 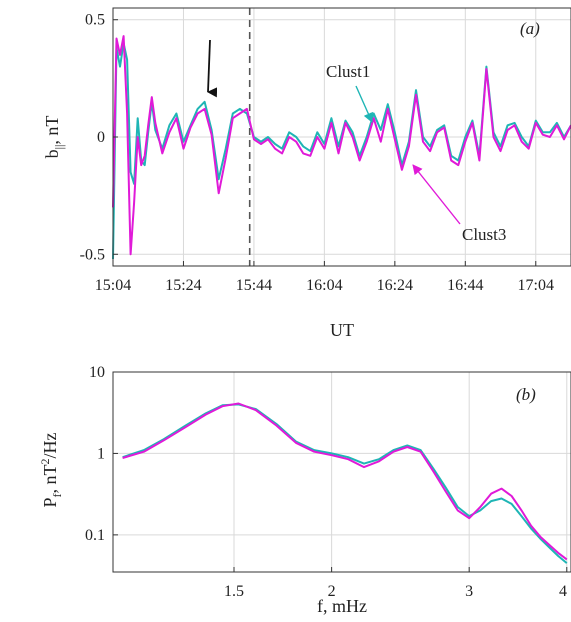 What do you see at coordinates (436, 194) in the screenshot?
I see `annotation-clust3-pointer` at bounding box center [436, 194].